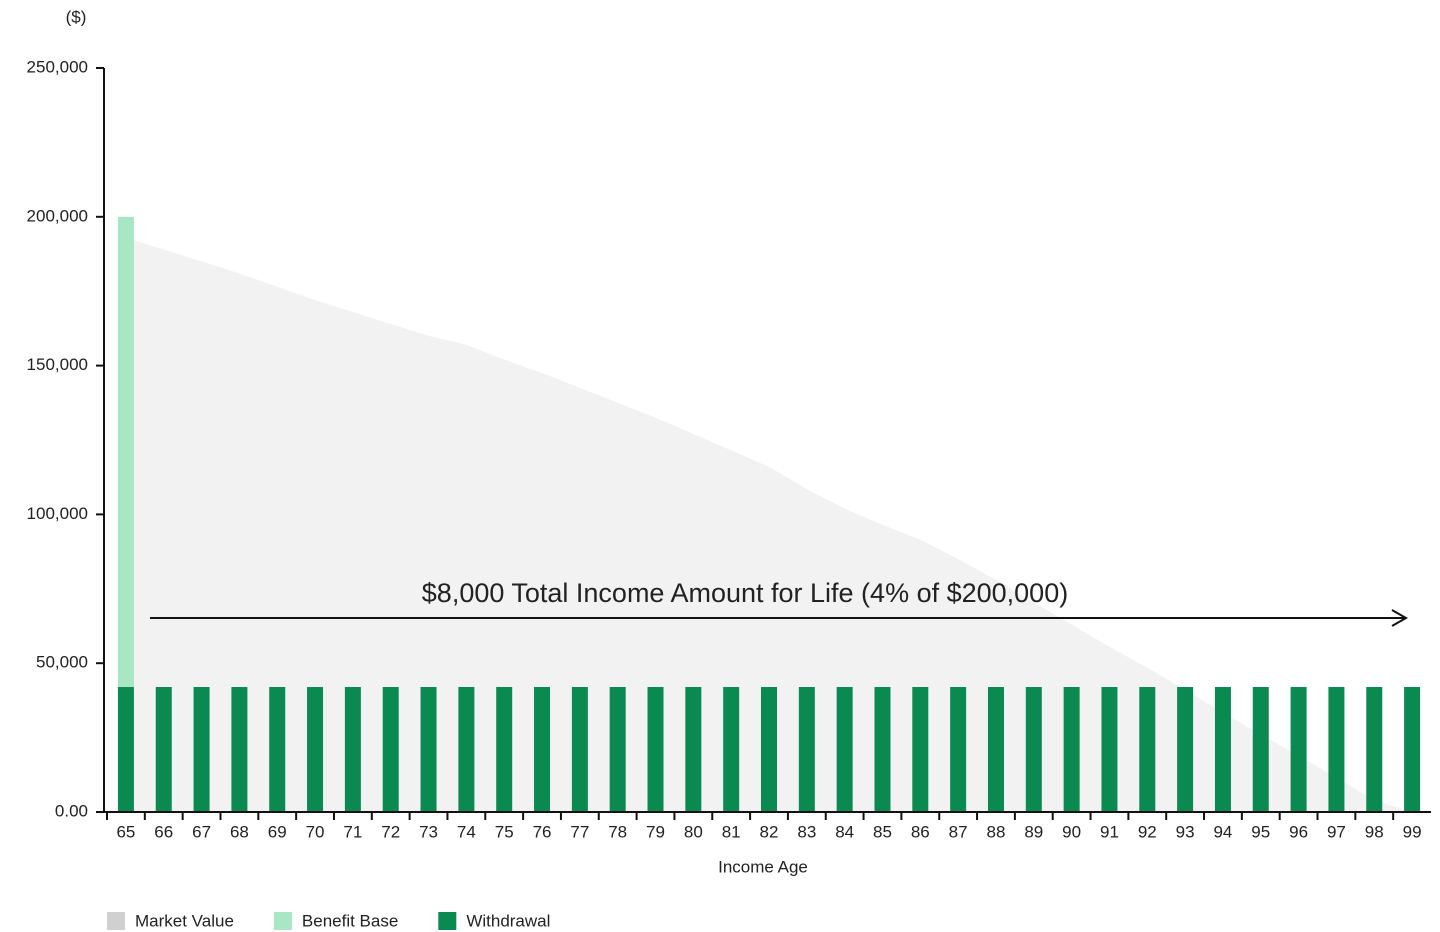 Image resolution: width=1440 pixels, height=932 pixels. I want to click on x-tick-label: 79, so click(655, 831).